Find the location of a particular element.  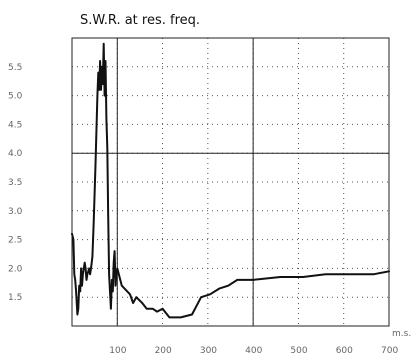

x-tick-label-2: 300 is located at coordinates (208, 351).